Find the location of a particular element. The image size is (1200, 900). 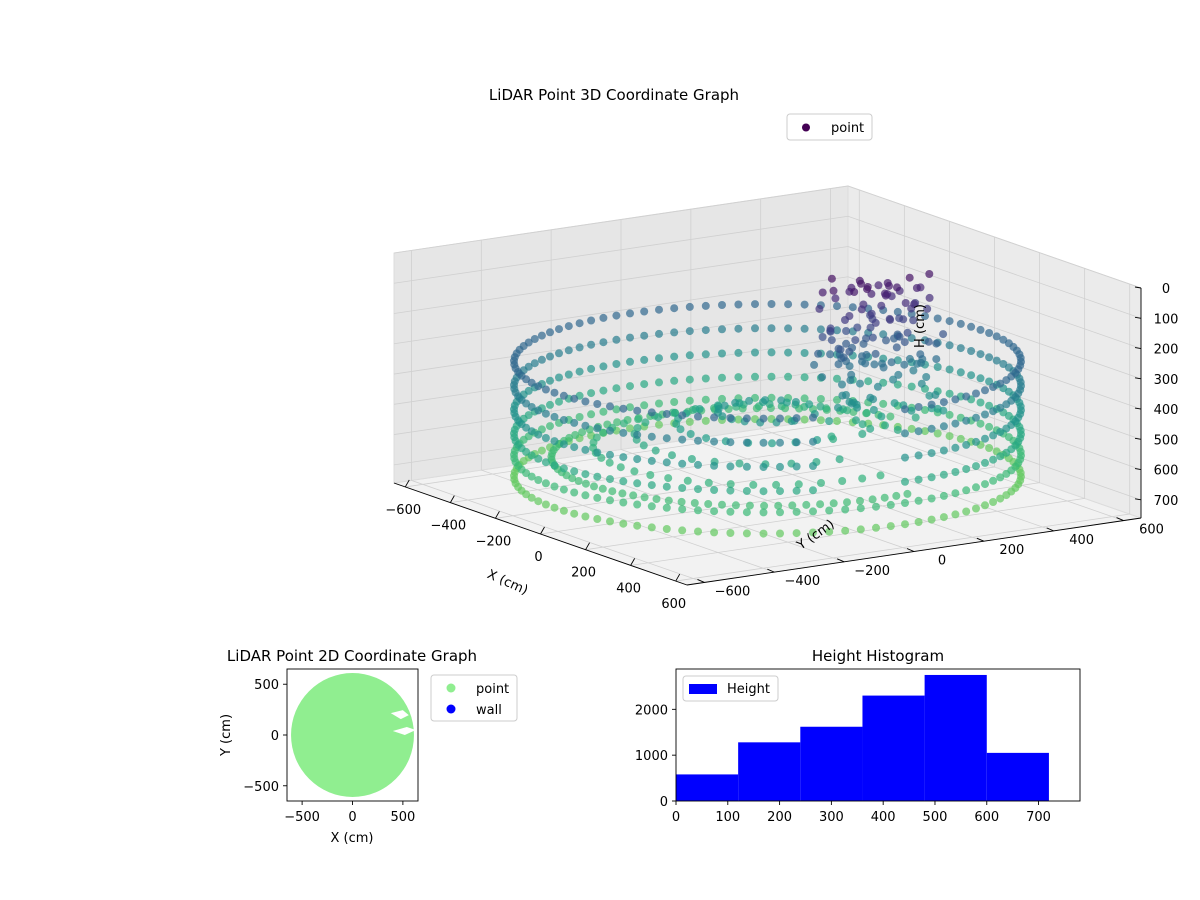

scatter3d-points is located at coordinates (767, 404).